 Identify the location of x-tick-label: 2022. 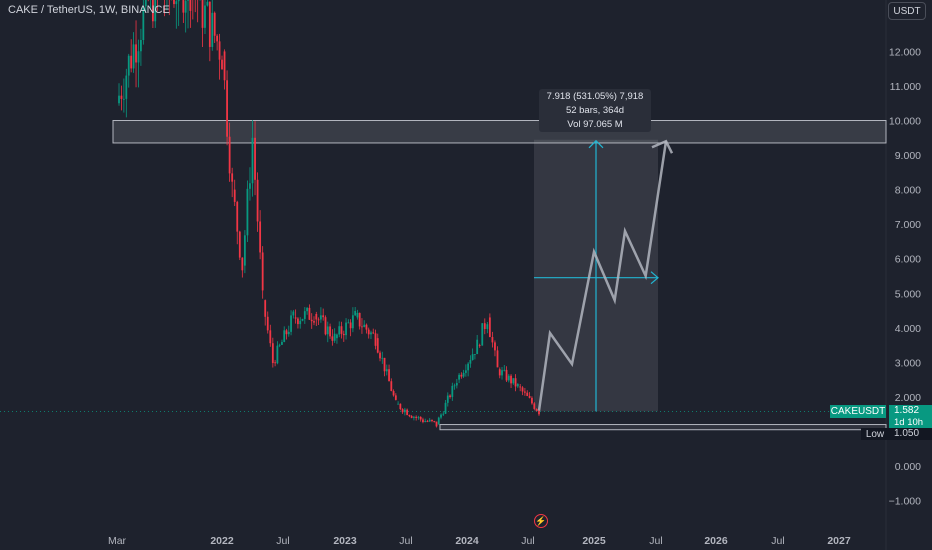
(222, 541).